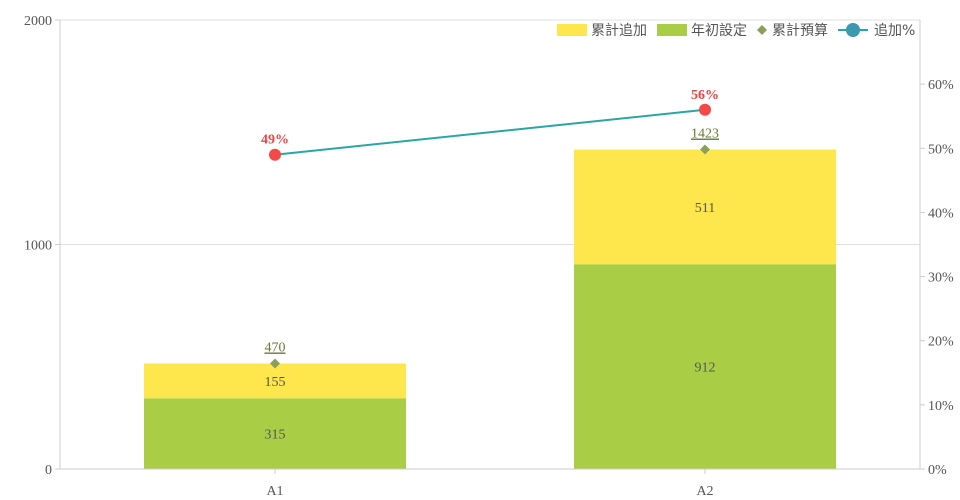 This screenshot has width=960, height=500. I want to click on y-tick-label-right: 0%, so click(937, 470).